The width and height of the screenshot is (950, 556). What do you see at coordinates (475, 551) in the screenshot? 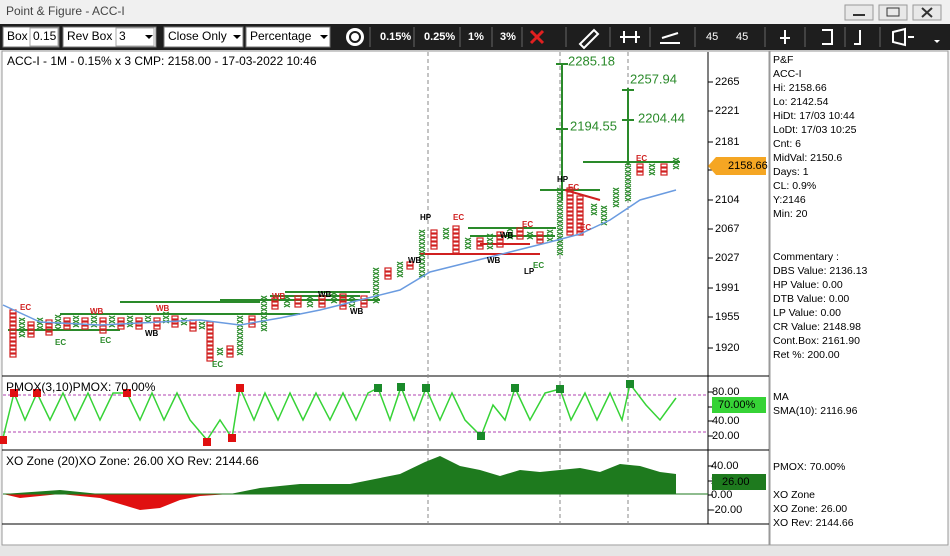
I see `scrollbar` at bounding box center [475, 551].